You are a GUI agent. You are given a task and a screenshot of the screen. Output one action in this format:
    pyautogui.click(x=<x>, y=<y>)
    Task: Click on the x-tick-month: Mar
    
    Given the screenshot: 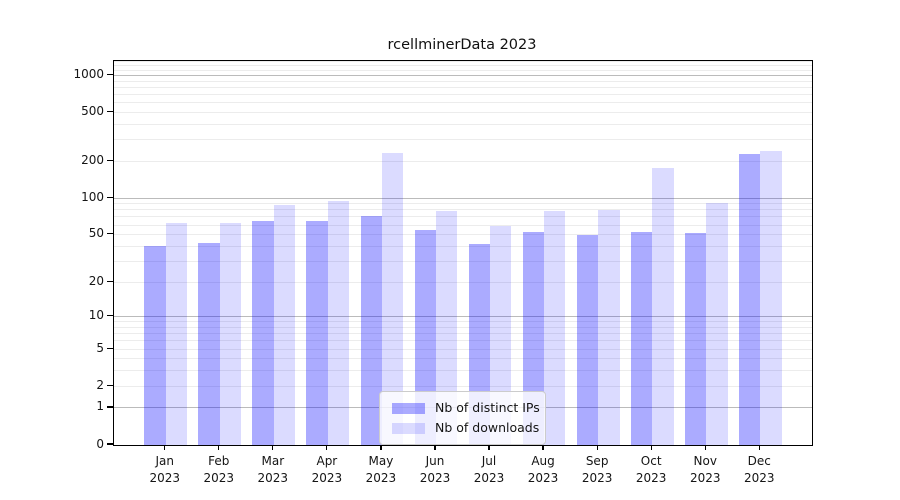 What is the action you would take?
    pyautogui.click(x=273, y=461)
    